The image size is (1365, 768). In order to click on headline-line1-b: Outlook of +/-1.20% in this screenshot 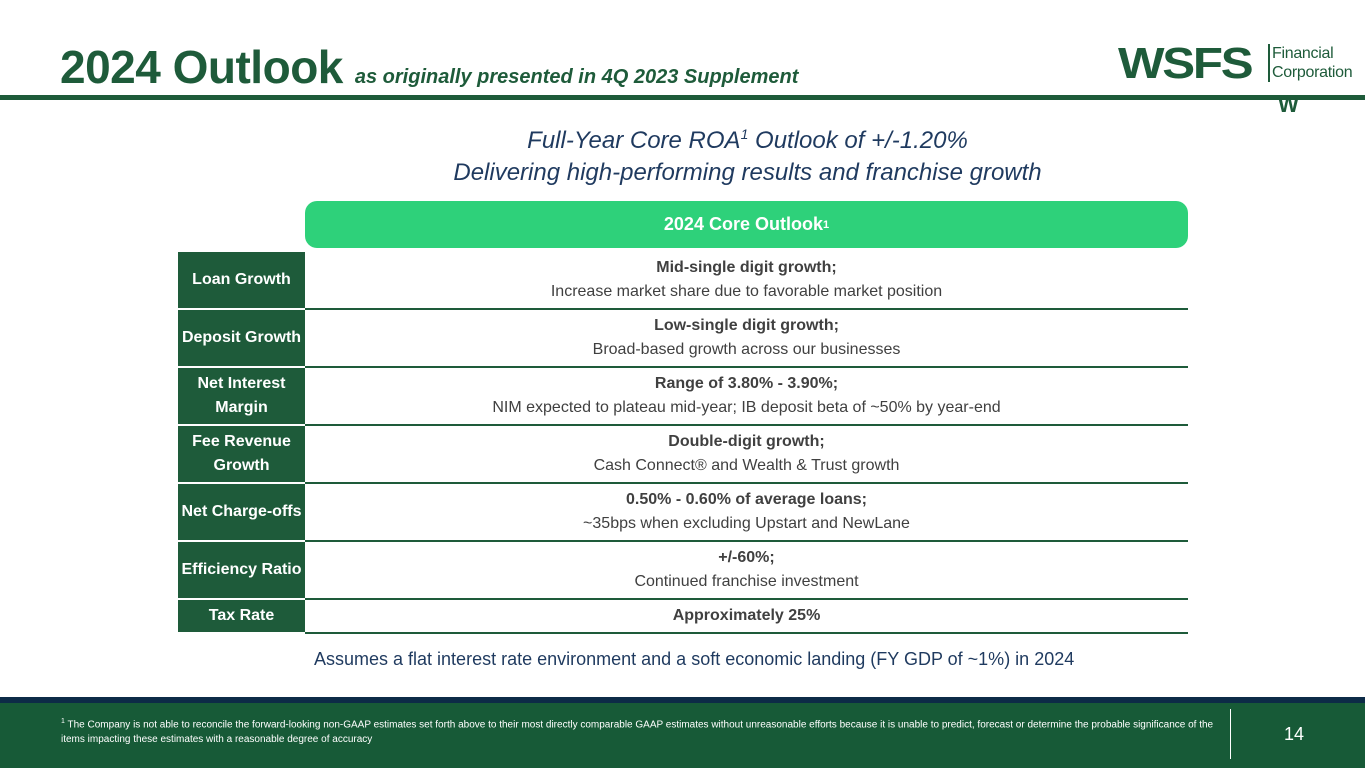, I will do `click(858, 140)`.